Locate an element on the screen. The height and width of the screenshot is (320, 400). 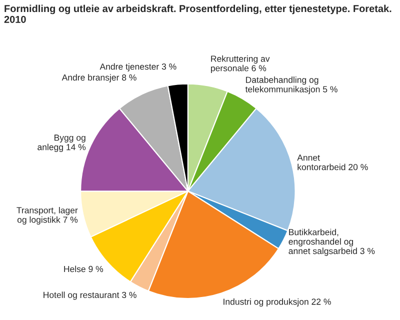
slice-label: Industri og produksjon 22 % is located at coordinates (277, 302).